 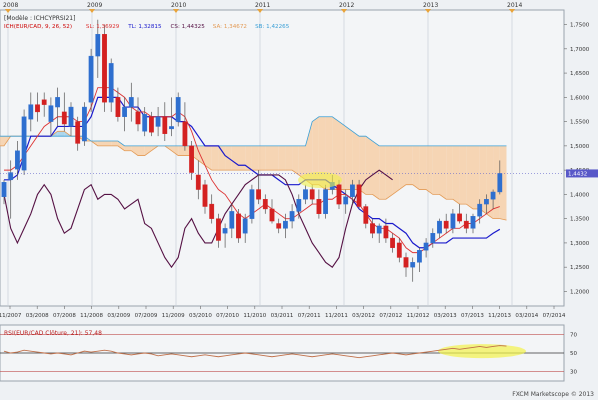 What do you see at coordinates (582, 173) in the screenshot?
I see `last-price-badge` at bounding box center [582, 173].